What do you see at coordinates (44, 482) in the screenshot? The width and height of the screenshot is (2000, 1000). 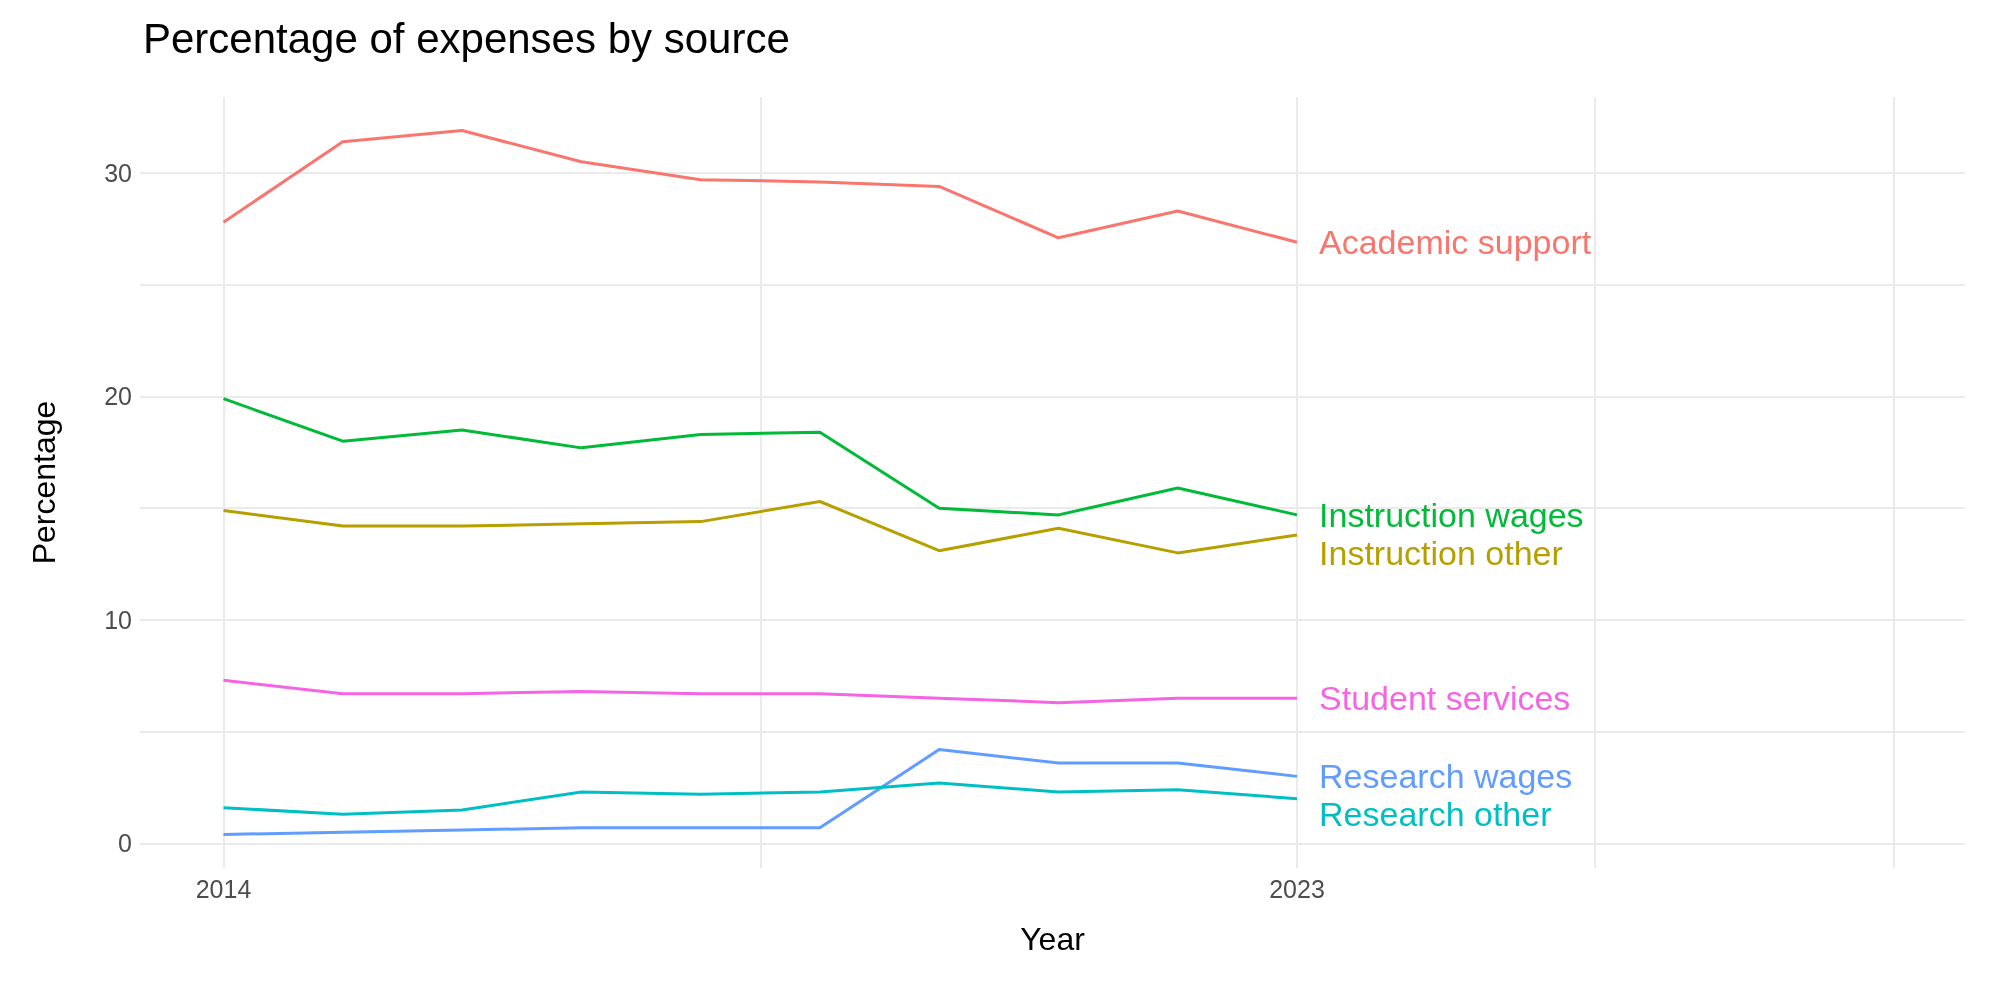 I see `y-axis-title: Percentage` at bounding box center [44, 482].